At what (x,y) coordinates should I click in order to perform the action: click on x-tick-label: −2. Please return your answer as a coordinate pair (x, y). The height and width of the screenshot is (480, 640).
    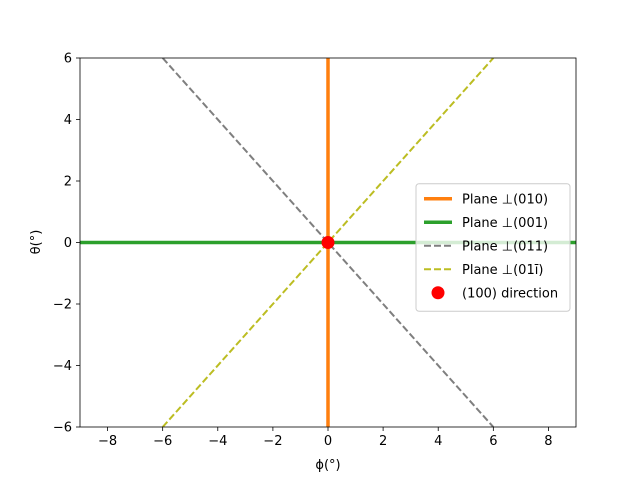
    Looking at the image, I should click on (272, 441).